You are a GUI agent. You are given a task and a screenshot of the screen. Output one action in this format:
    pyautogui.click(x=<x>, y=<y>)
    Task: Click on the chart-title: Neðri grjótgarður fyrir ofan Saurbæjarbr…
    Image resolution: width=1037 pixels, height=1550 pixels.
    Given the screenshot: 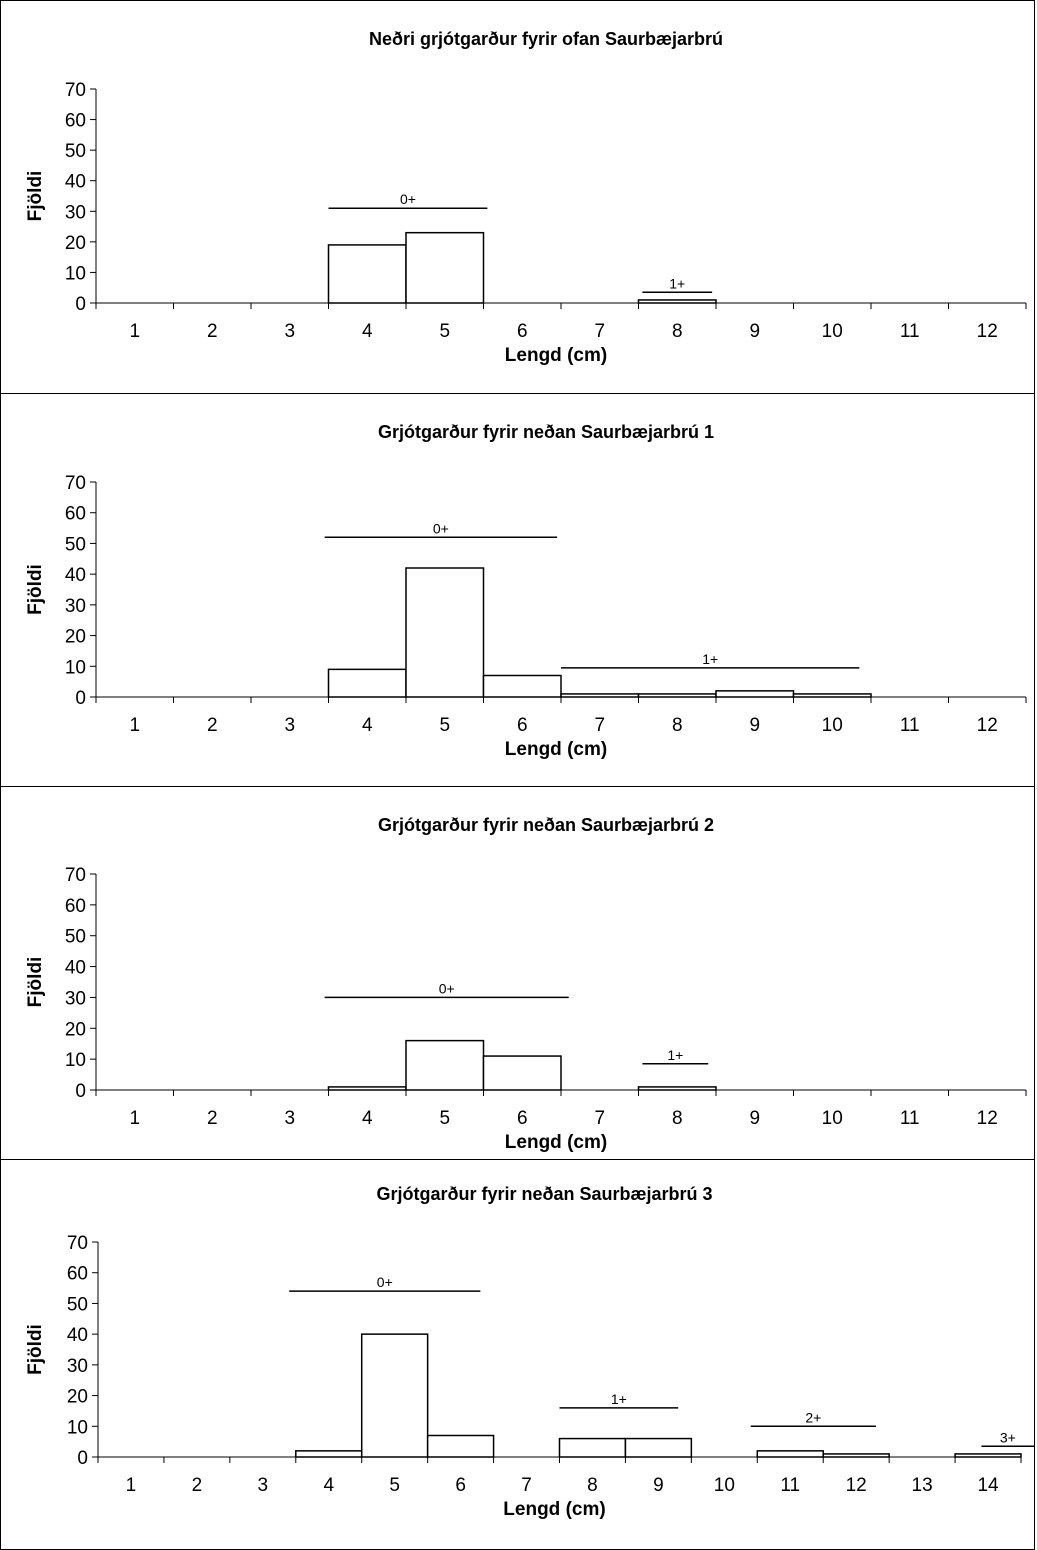 What is the action you would take?
    pyautogui.click(x=546, y=39)
    